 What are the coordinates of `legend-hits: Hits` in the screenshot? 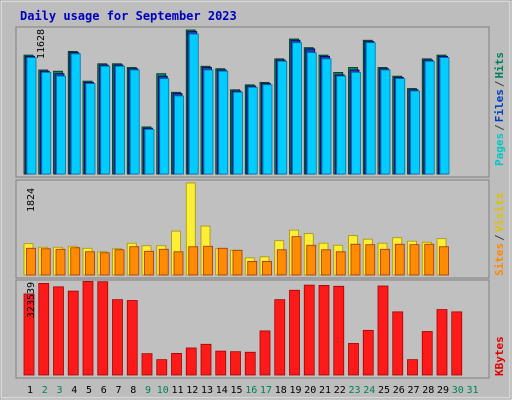 It's located at (499, 65).